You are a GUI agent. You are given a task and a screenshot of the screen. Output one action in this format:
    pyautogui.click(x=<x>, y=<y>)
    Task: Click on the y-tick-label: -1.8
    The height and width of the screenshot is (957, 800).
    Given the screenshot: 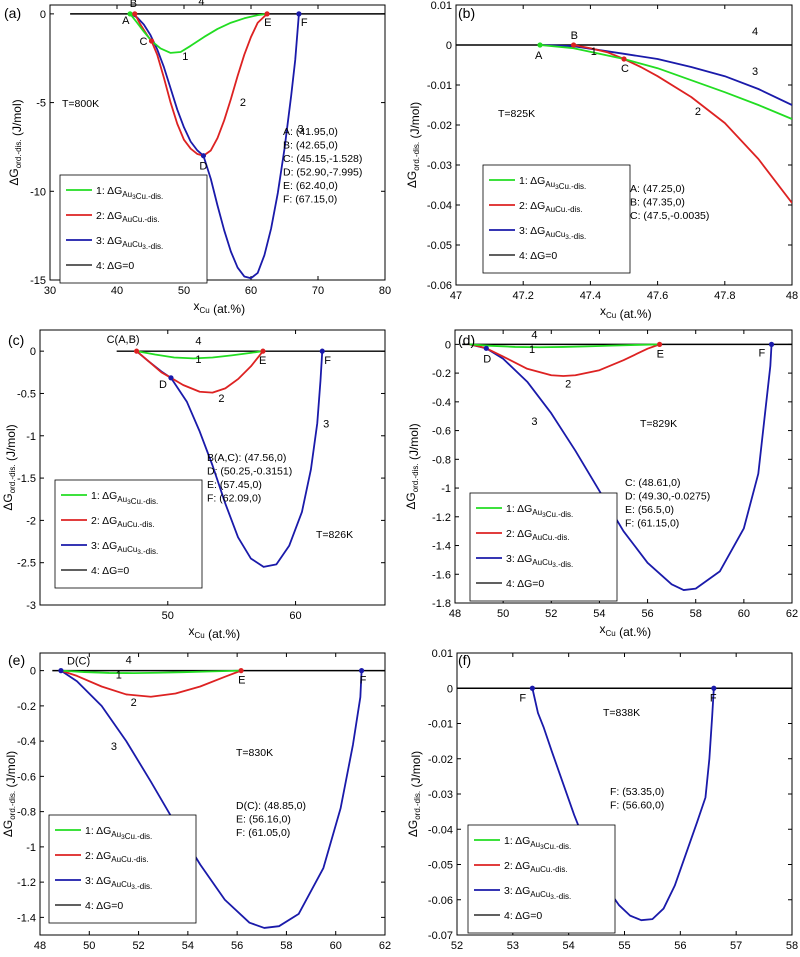 What is the action you would take?
    pyautogui.click(x=441, y=604)
    